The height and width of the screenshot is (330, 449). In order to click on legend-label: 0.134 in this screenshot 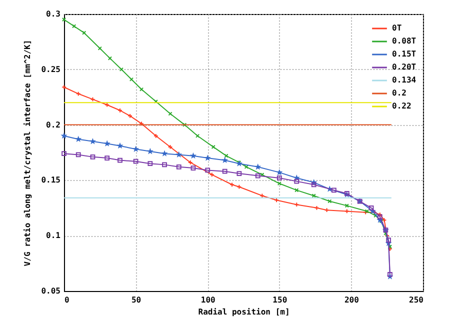, I will do `click(404, 80)`.